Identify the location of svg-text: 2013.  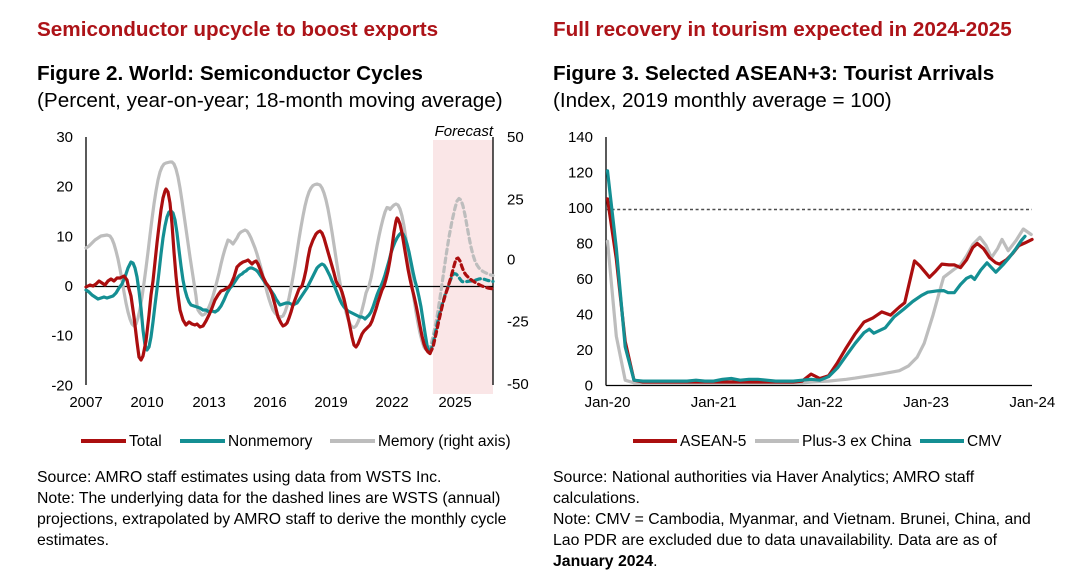
(208, 402).